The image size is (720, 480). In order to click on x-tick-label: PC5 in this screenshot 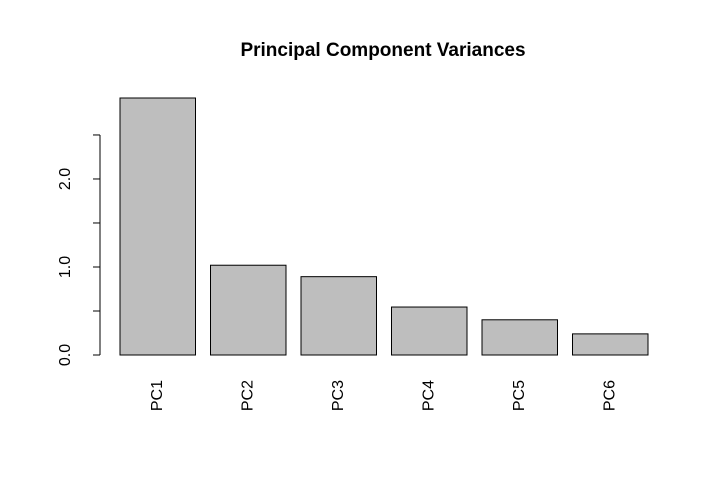, I will do `click(519, 395)`.